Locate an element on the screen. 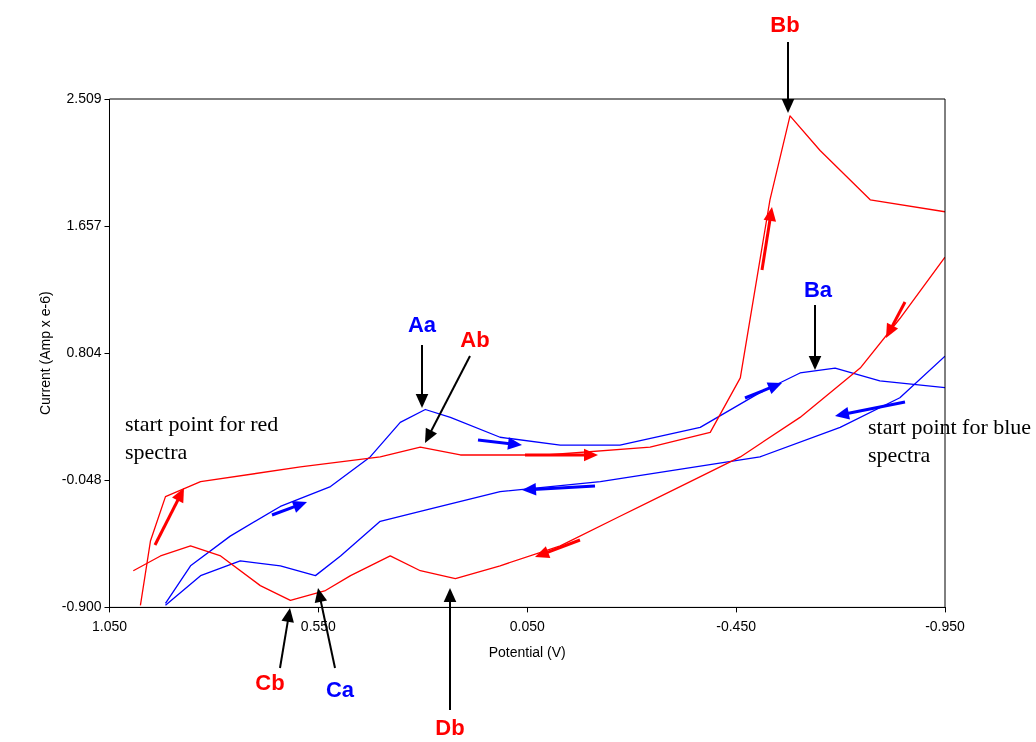 This screenshot has width=1036, height=742. text: Bb is located at coordinates (785, 24).